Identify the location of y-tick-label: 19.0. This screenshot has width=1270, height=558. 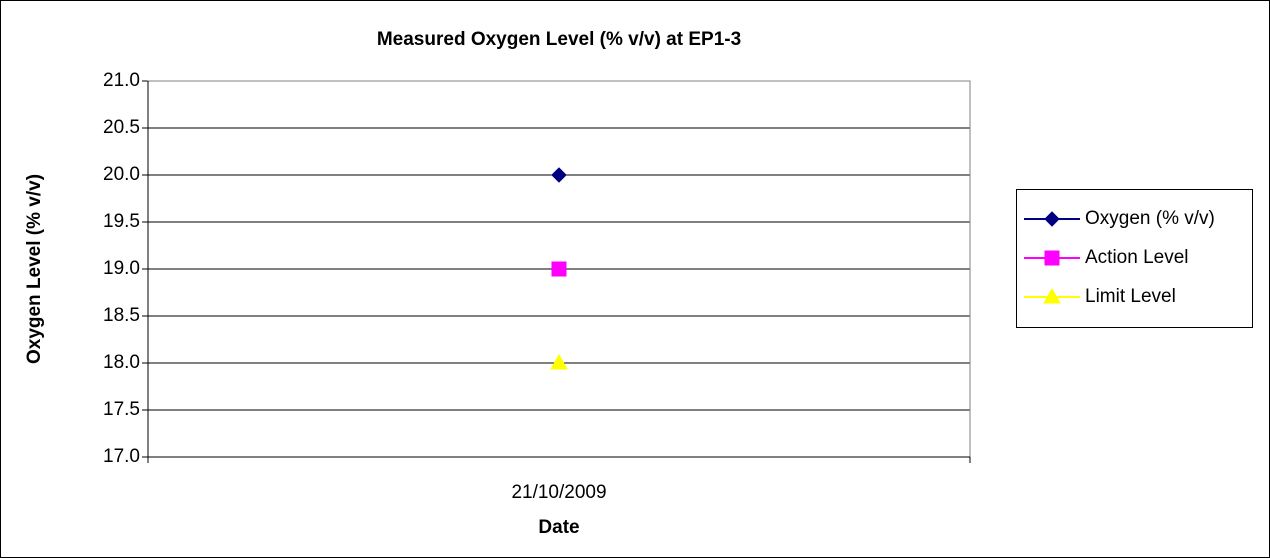
(121, 268).